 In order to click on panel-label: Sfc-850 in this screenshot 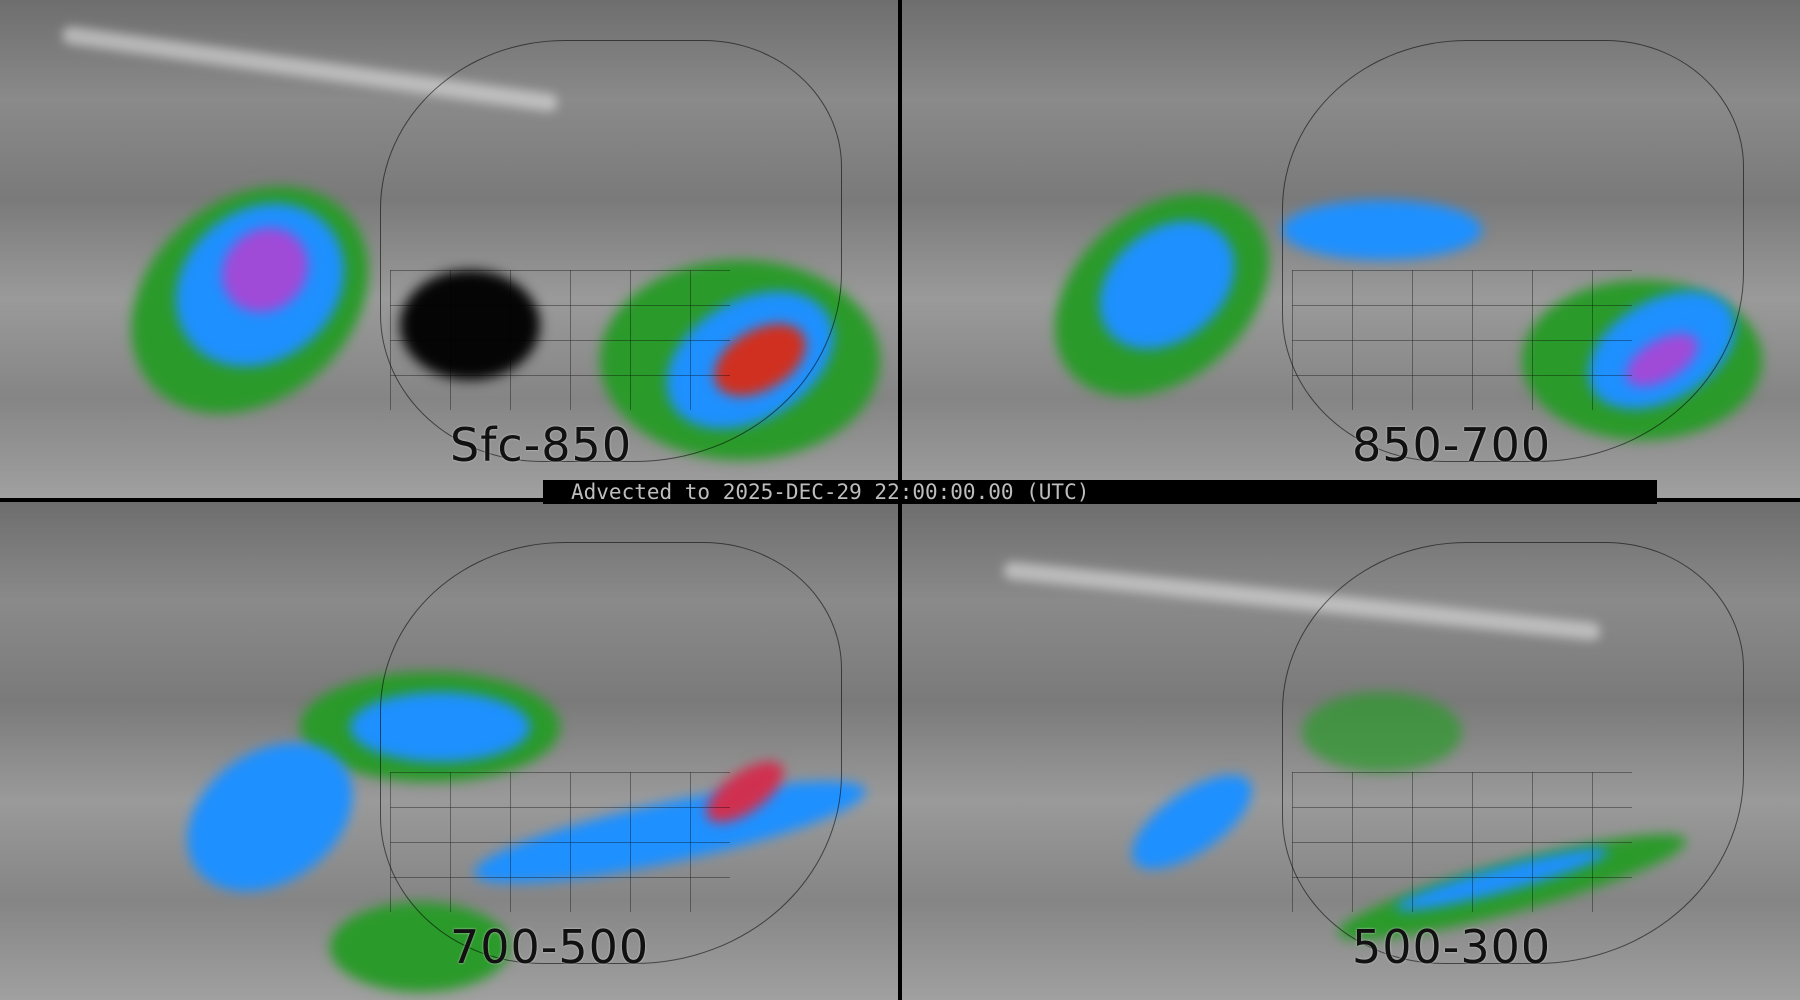, I will do `click(541, 445)`.